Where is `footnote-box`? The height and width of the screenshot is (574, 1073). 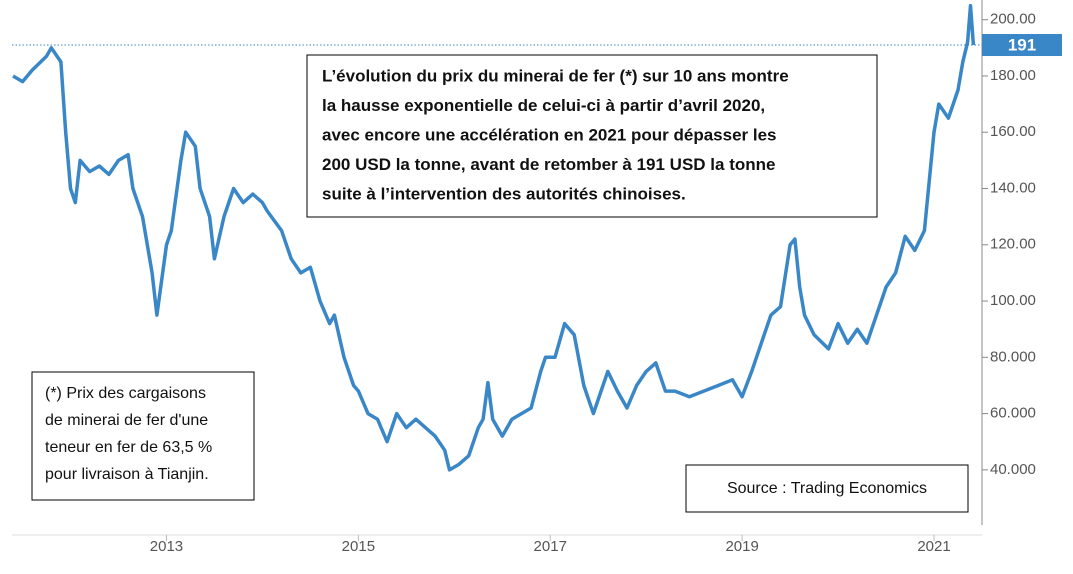
footnote-box is located at coordinates (143, 436).